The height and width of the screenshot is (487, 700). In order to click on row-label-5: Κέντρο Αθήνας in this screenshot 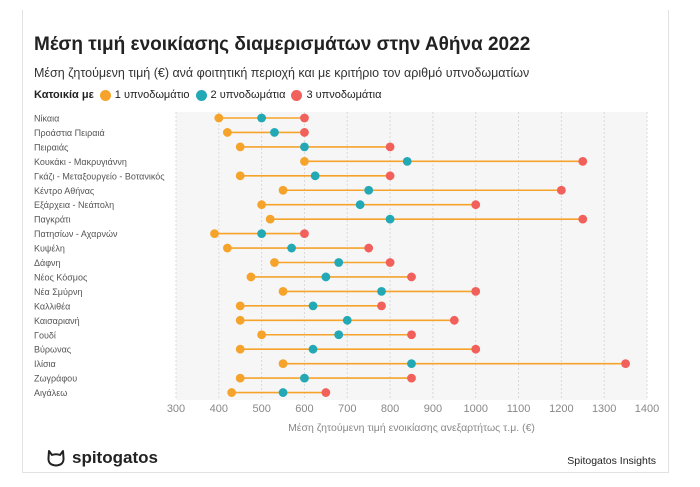, I will do `click(64, 191)`.